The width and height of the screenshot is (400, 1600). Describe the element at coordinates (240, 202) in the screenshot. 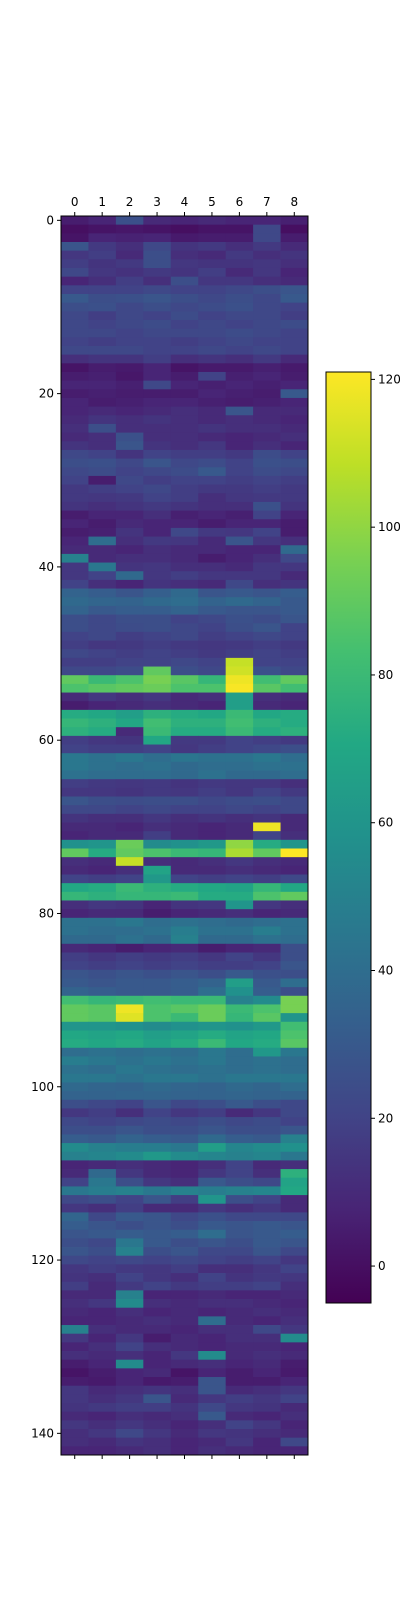

I see `x-tick-label: 6` at that location.